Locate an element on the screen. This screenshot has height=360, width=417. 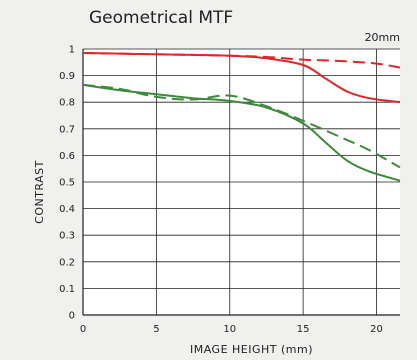
x-tick-label: 10 is located at coordinates (229, 329).